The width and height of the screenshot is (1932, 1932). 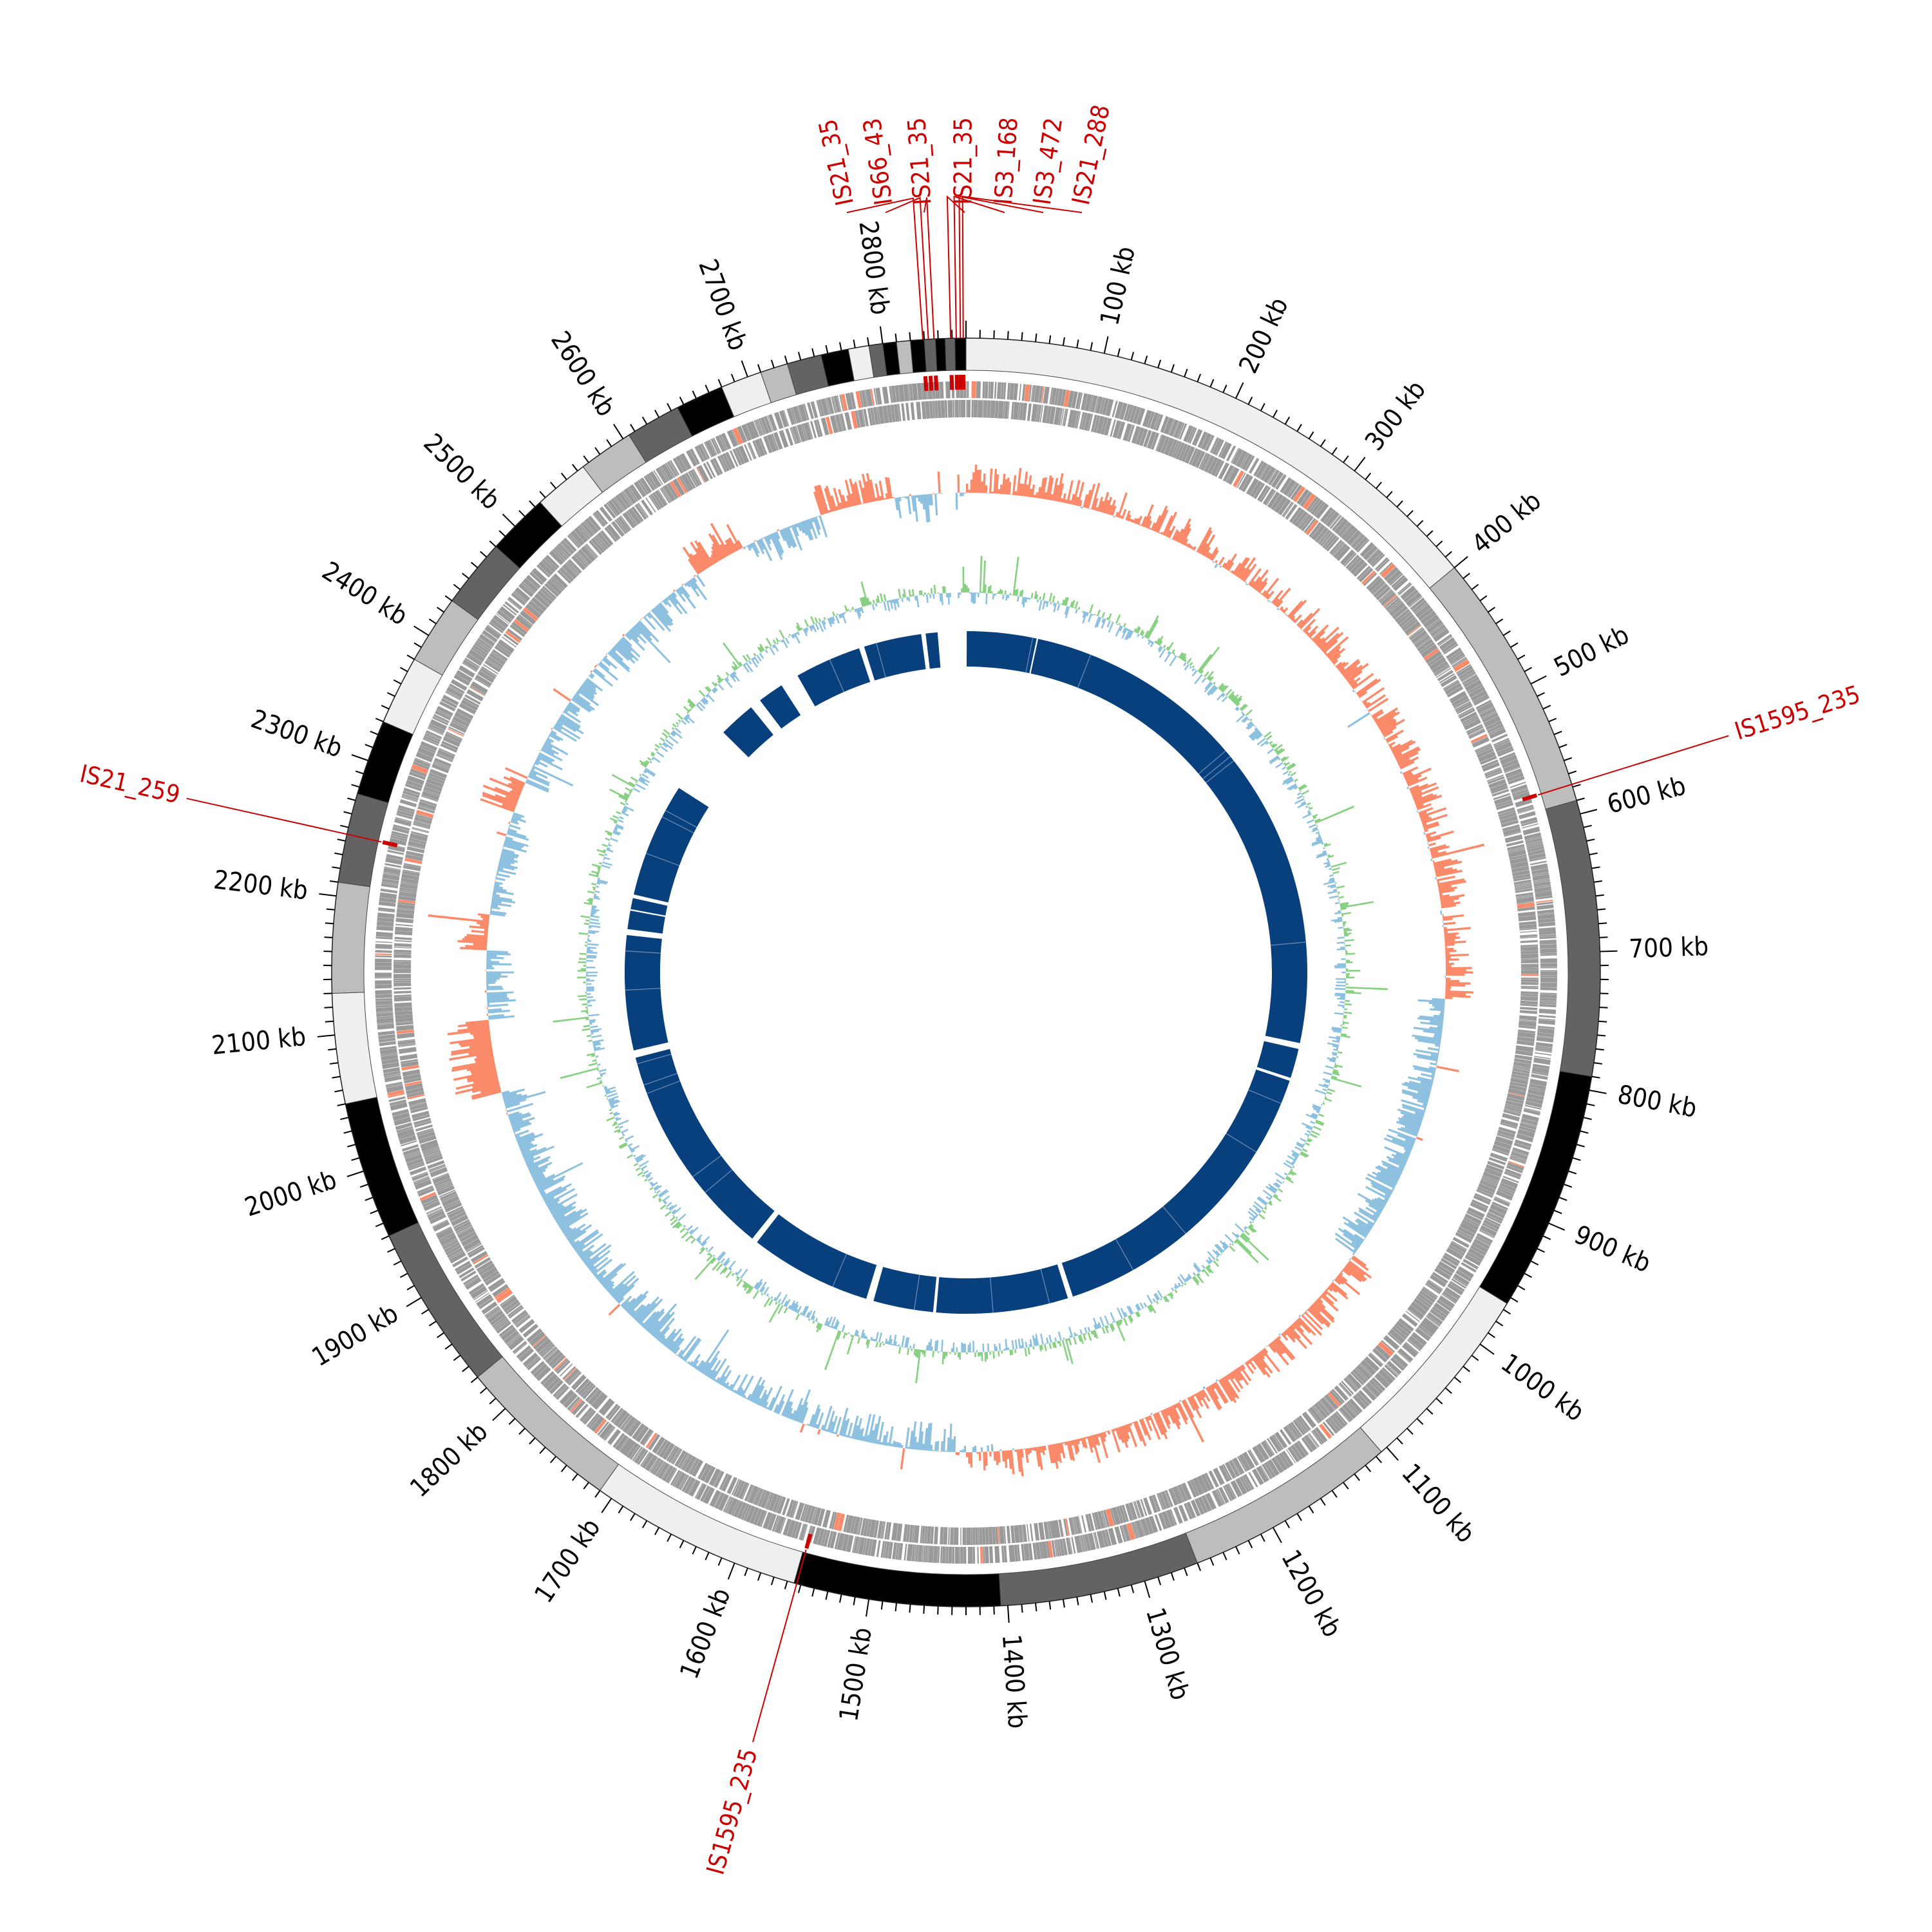 I want to click on tick-label: 2600 kb, so click(x=583, y=374).